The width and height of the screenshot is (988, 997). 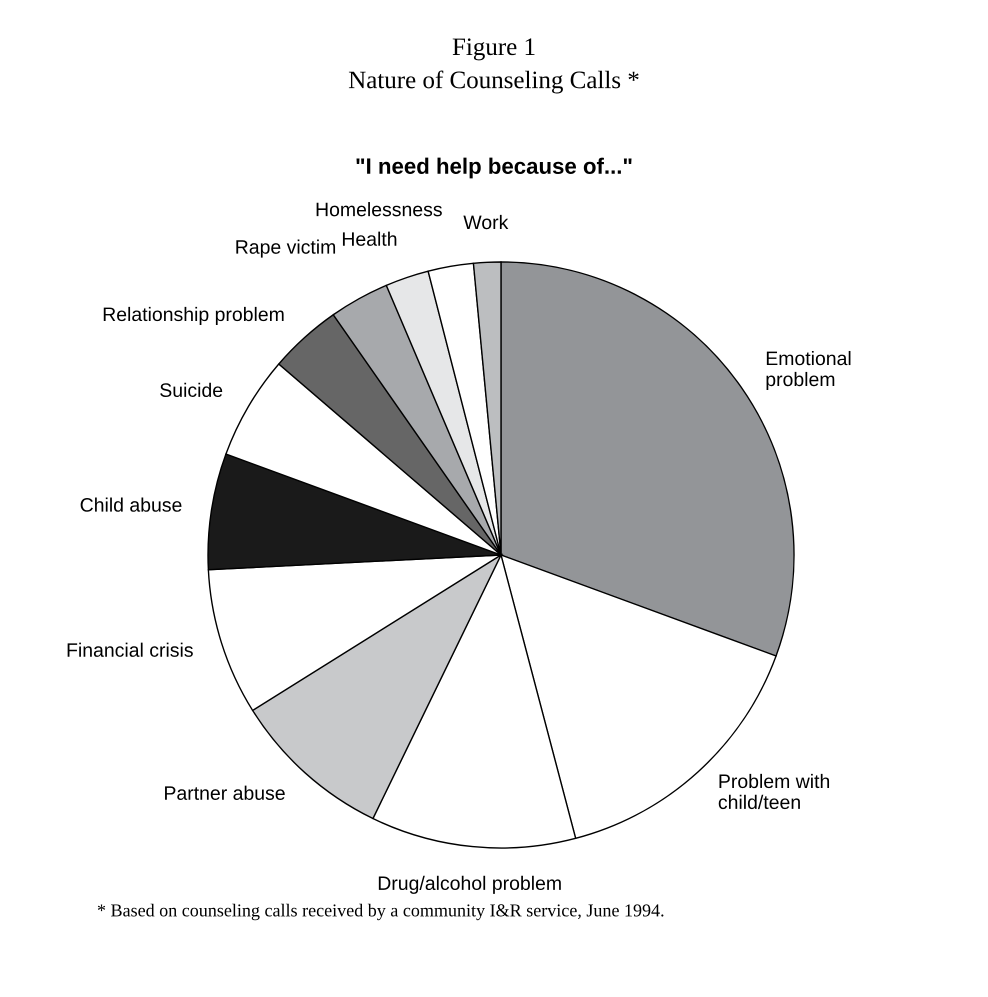 I want to click on slice-label: Financial crisis, so click(x=130, y=649).